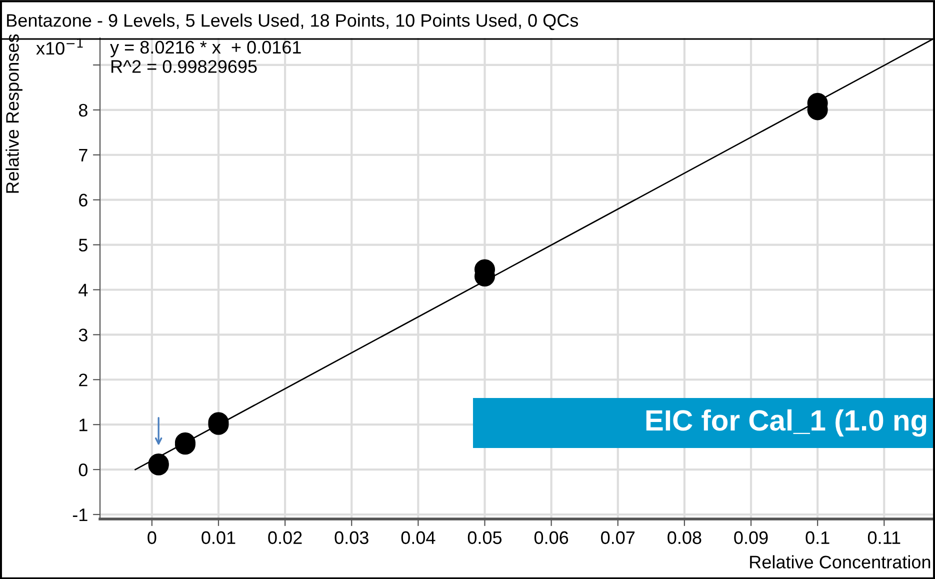 Image resolution: width=935 pixels, height=579 pixels. Describe the element at coordinates (685, 537) in the screenshot. I see `x-tick-label: 0.08` at that location.